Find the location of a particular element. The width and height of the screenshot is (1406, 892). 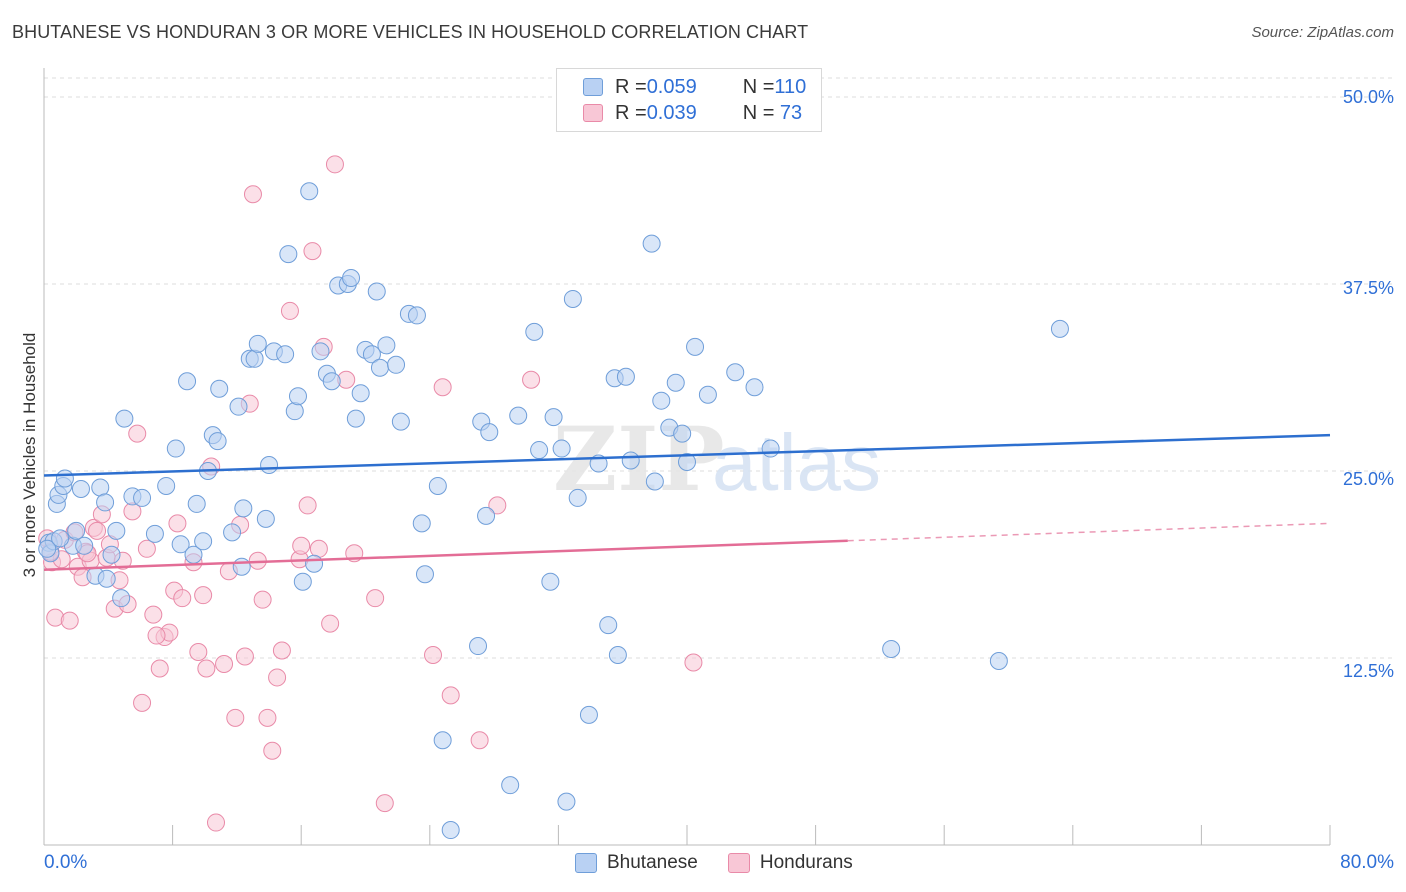

x-tick-max: 80.0% is located at coordinates (1367, 862).